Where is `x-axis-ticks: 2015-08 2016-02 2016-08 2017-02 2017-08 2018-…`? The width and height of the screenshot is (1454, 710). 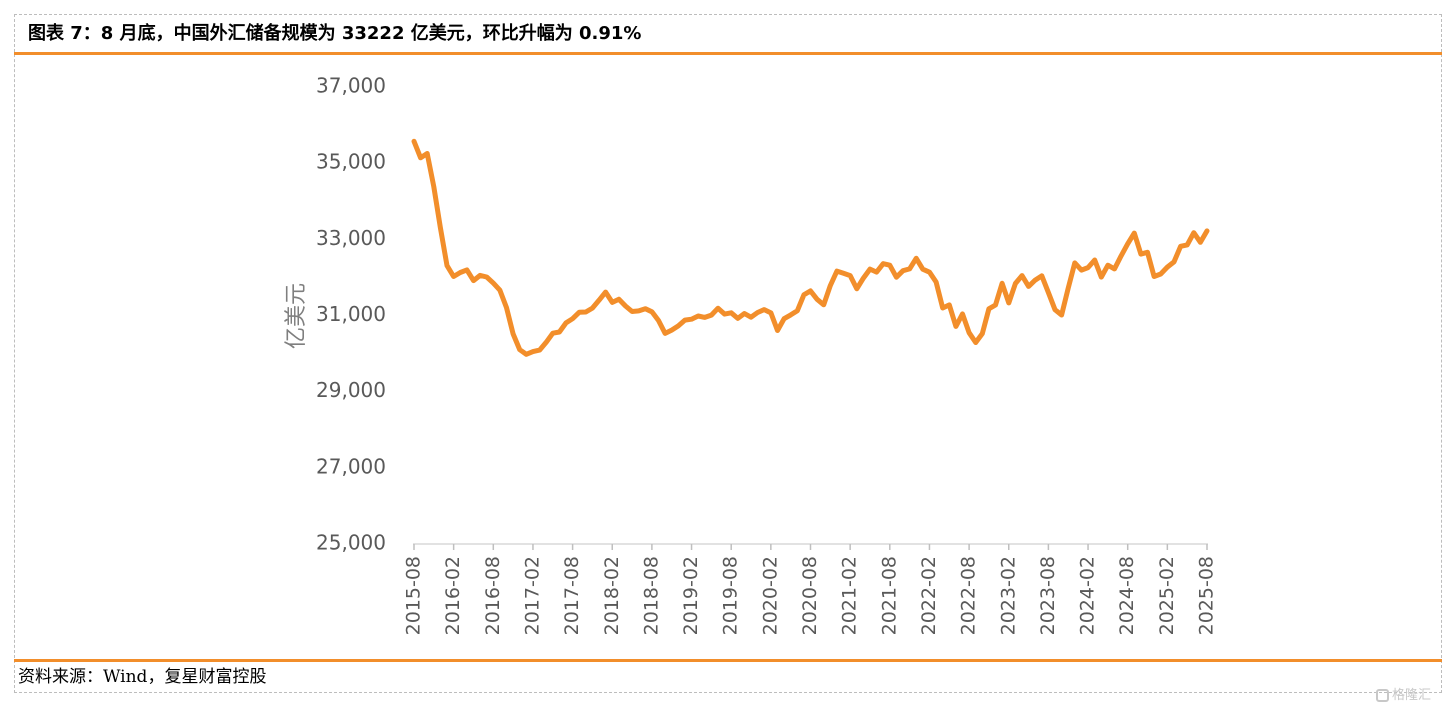
x-axis-ticks: 2015-08 2016-02 2016-08 2017-02 2017-08 2018-… is located at coordinates (810, 589).